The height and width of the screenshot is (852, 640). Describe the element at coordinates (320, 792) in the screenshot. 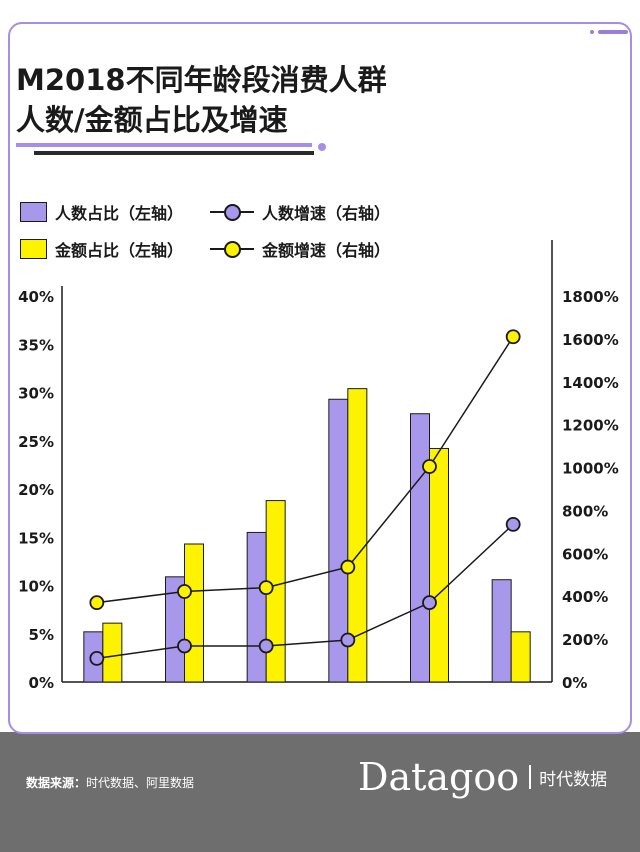

I see `footer-band` at that location.